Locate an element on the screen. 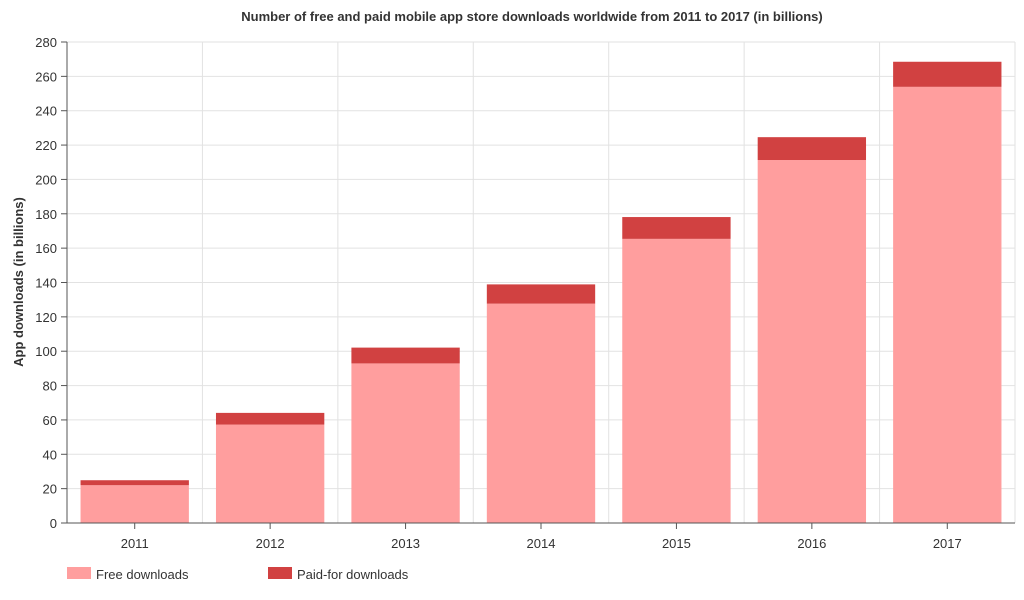 This screenshot has width=1024, height=600. x-tick-label: 2012 is located at coordinates (270, 543).